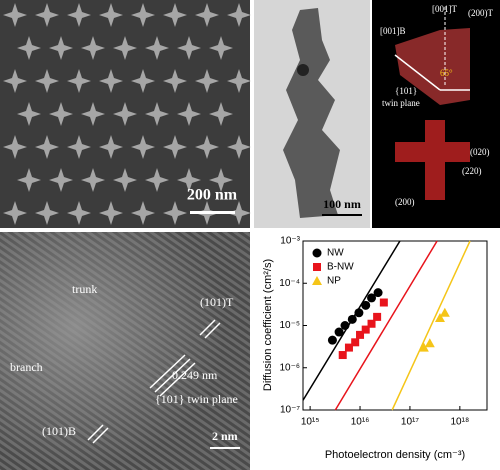  I want to click on crystal-label: [001]T, so click(444, 9).